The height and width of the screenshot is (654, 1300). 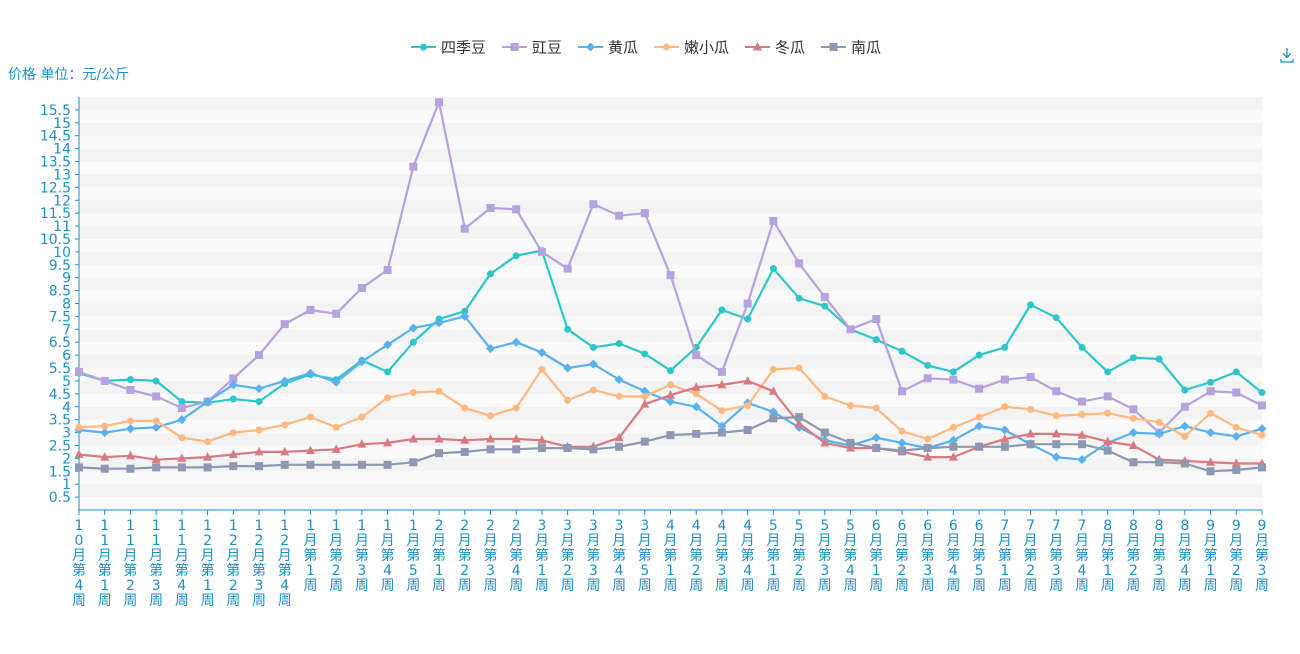 I want to click on download-icon, so click(x=1287, y=55).